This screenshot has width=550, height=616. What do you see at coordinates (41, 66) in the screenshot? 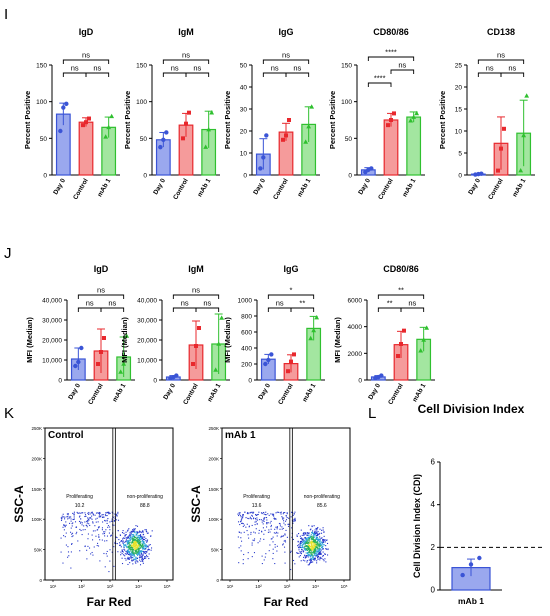
I see `y-tick-label: 150` at bounding box center [41, 66].